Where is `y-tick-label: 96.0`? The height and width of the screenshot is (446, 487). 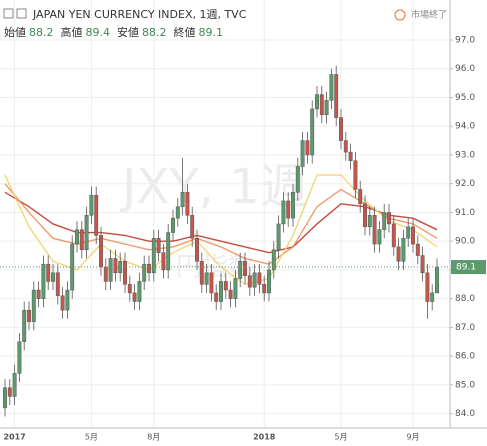
y-tick-label: 96.0 is located at coordinates (465, 69).